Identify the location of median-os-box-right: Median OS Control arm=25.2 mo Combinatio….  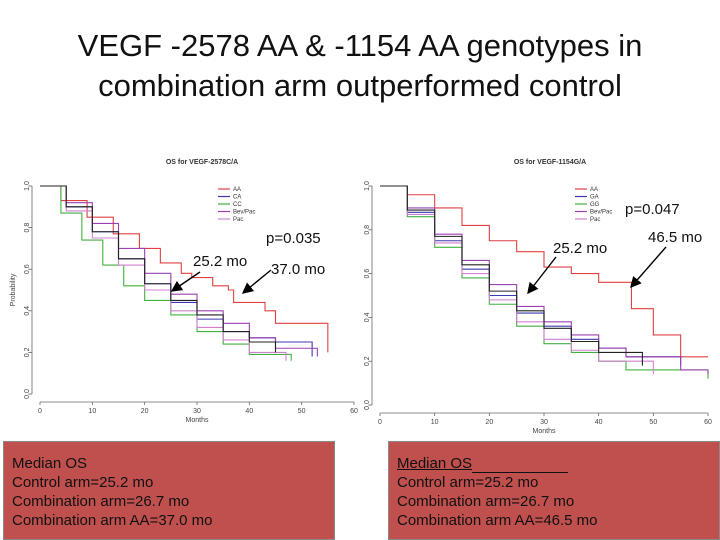
(554, 490).